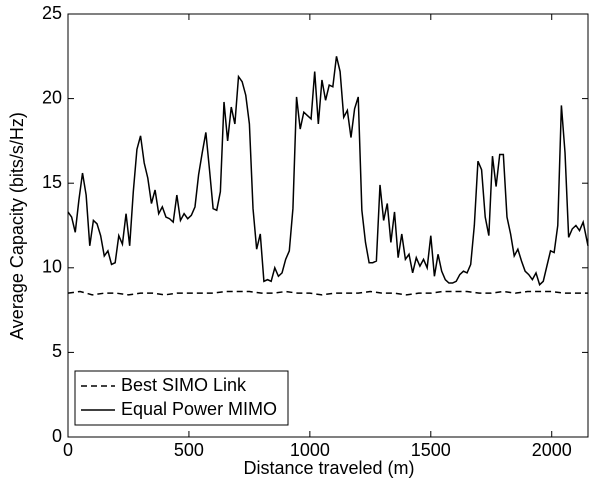  I want to click on x-tick-label: 0, so click(68, 450).